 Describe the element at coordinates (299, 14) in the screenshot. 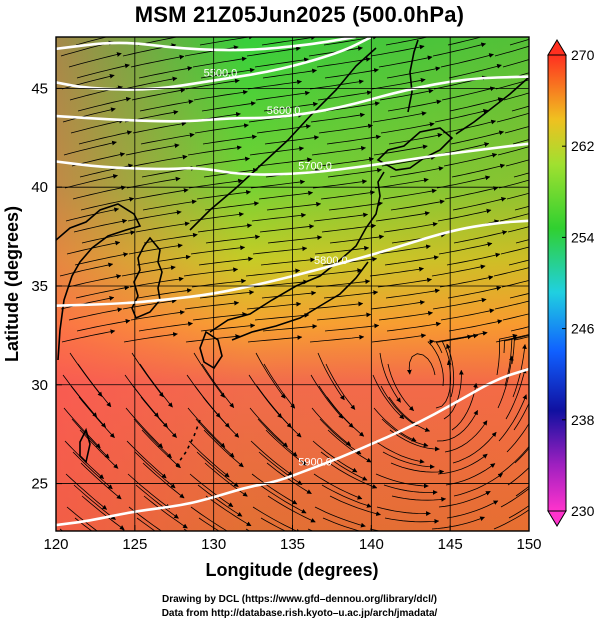

I see `map-title: MSM 21Z05Jun2025 (500.0hPa)` at that location.